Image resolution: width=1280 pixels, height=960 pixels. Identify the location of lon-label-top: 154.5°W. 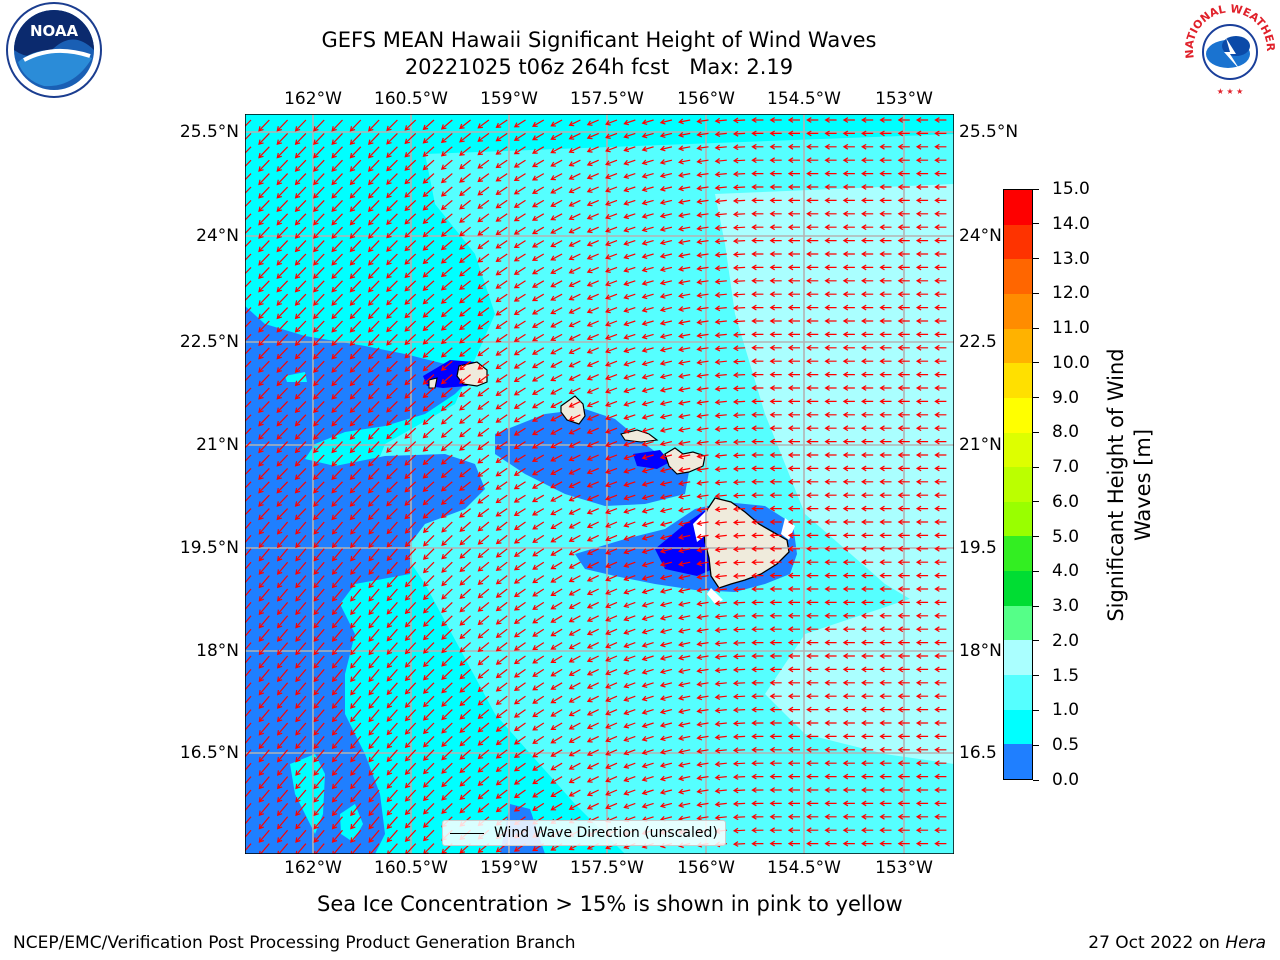
(804, 99).